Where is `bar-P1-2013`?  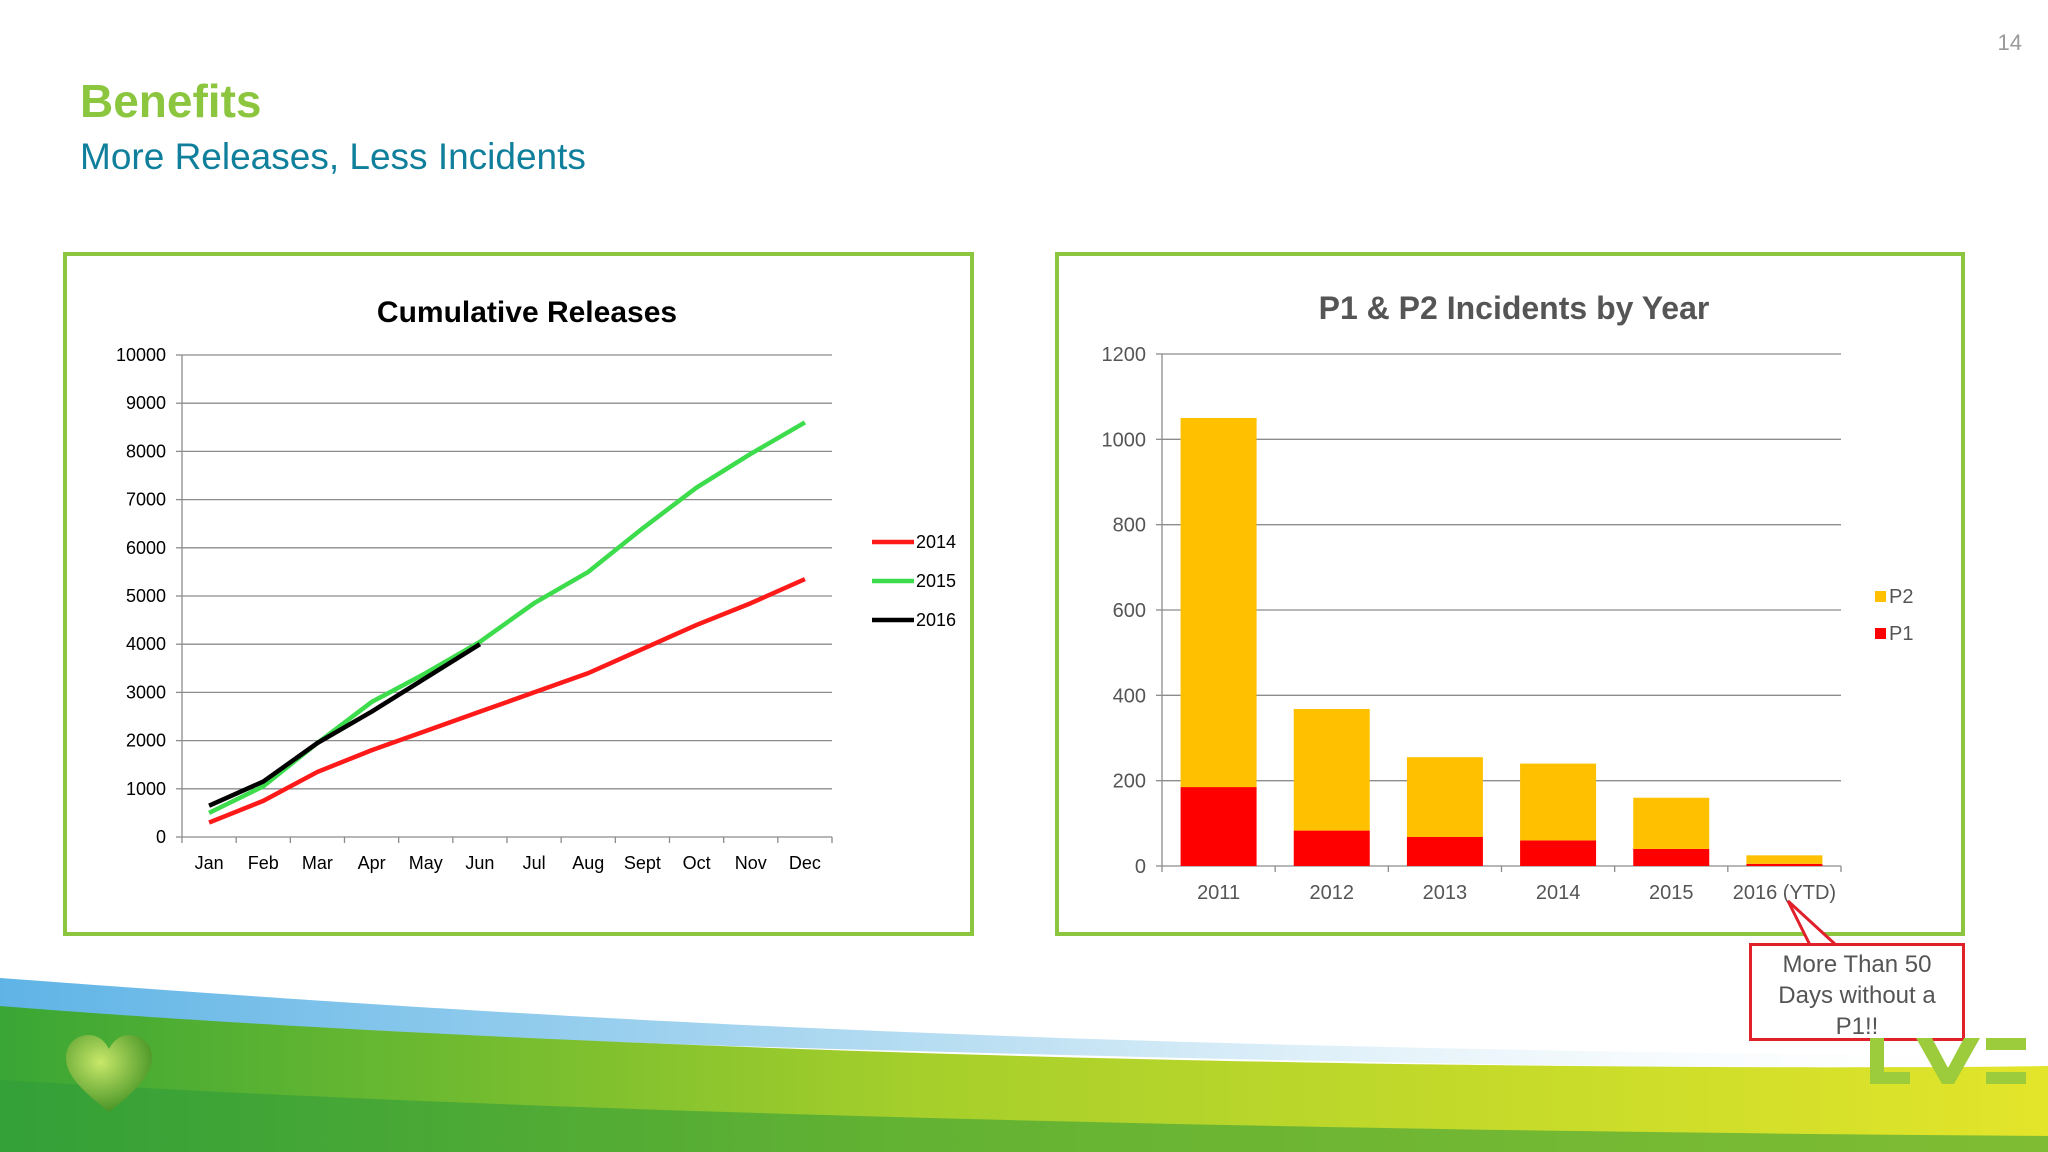
bar-P1-2013 is located at coordinates (1444, 851).